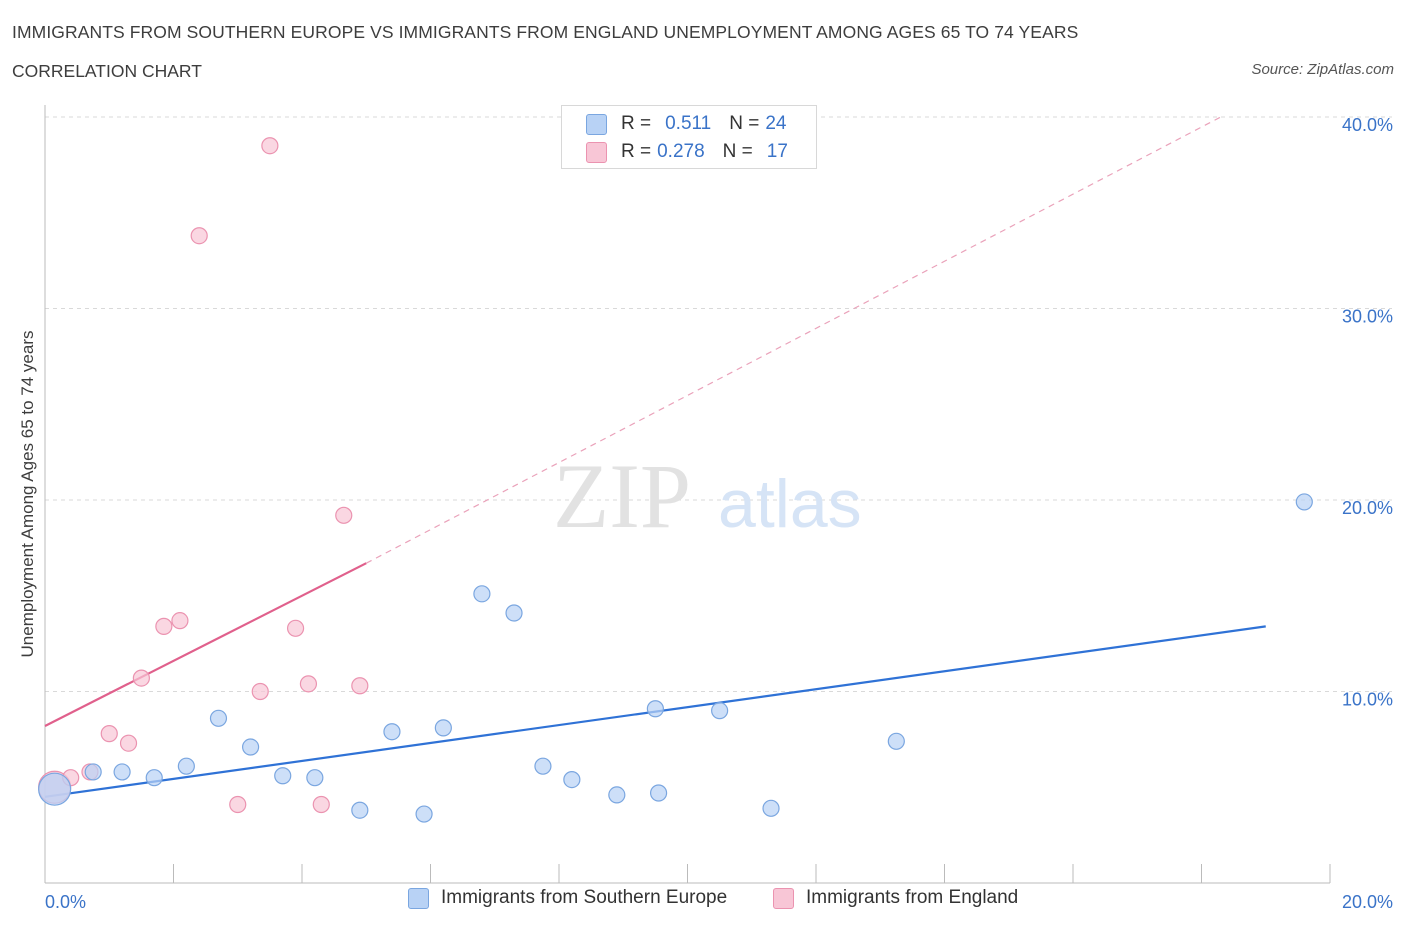 Image resolution: width=1406 pixels, height=930 pixels. I want to click on watermark-zip: ZIP, so click(622, 496).